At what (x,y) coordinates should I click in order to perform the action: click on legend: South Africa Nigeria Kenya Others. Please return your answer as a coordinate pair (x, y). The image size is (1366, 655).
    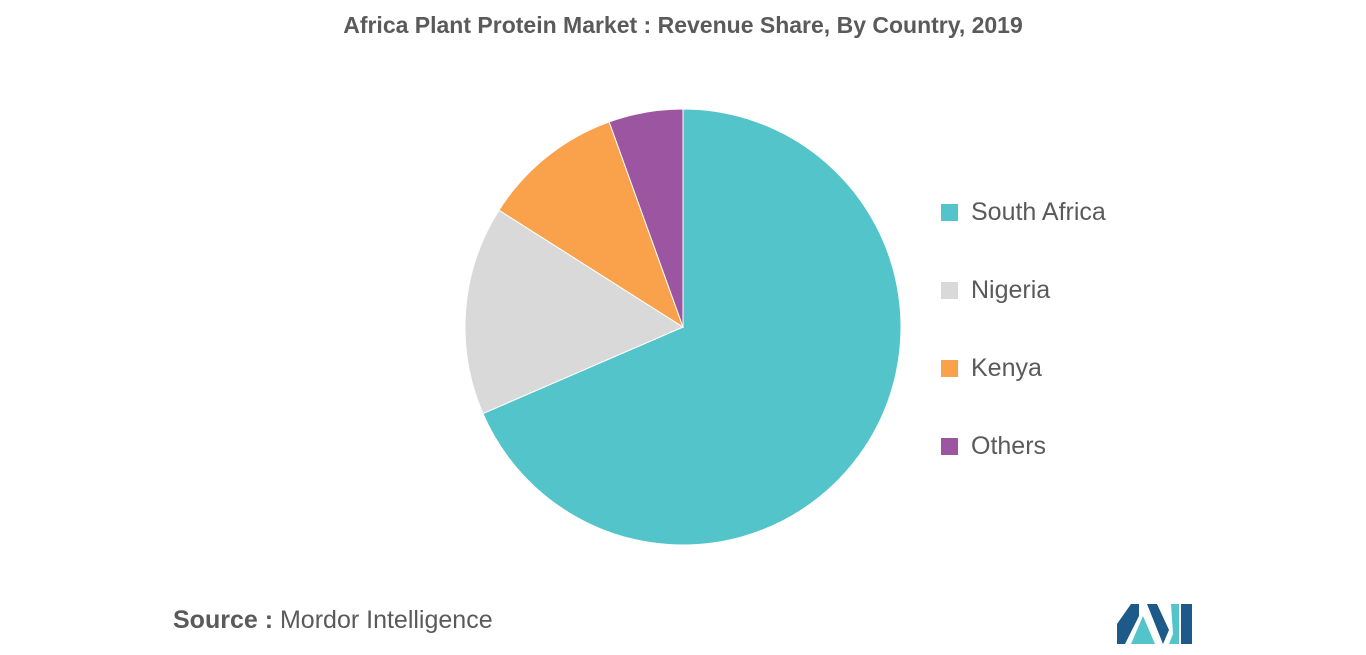
    Looking at the image, I should click on (1023, 349).